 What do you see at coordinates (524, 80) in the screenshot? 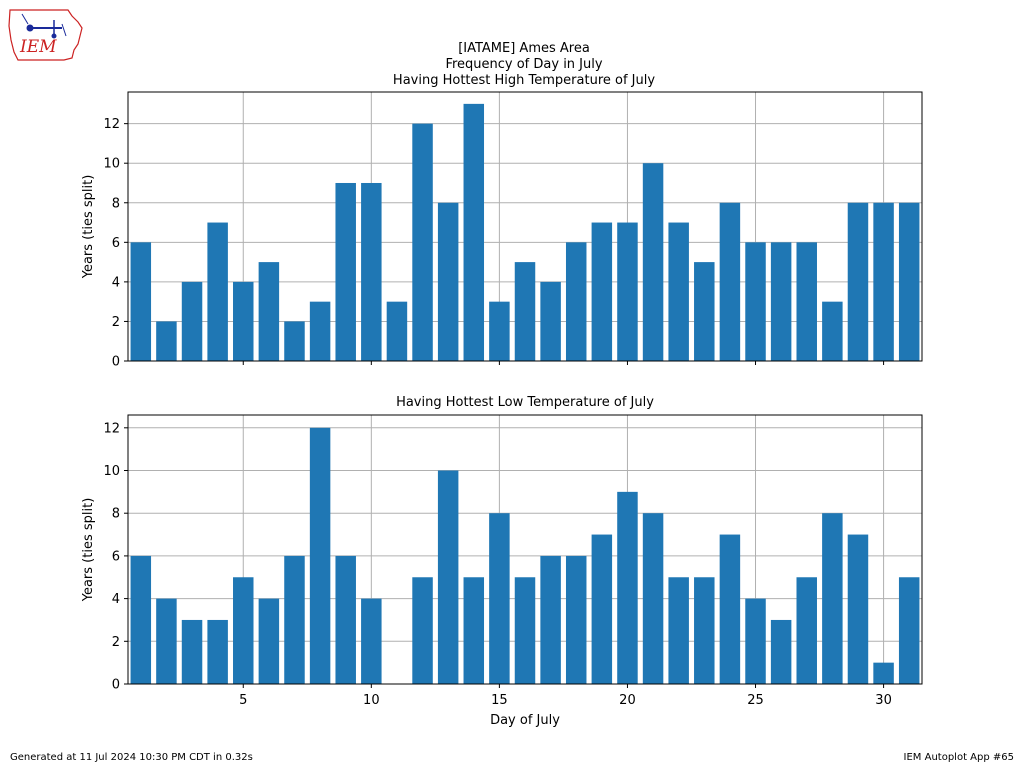
I see `figure-title-line3: Having Hottest High Temperature of July` at bounding box center [524, 80].